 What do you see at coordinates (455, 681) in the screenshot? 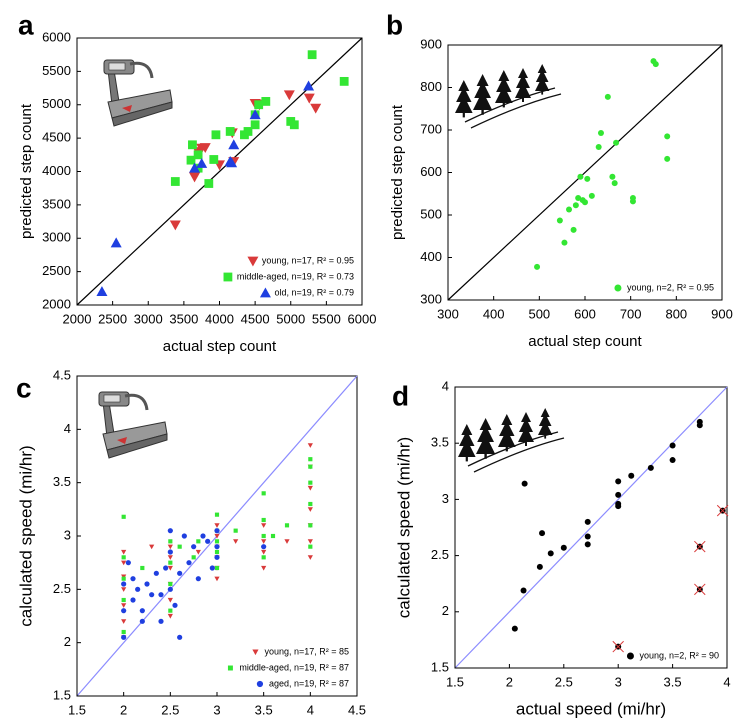
I see `x-tick-label: 1.5` at bounding box center [455, 681].